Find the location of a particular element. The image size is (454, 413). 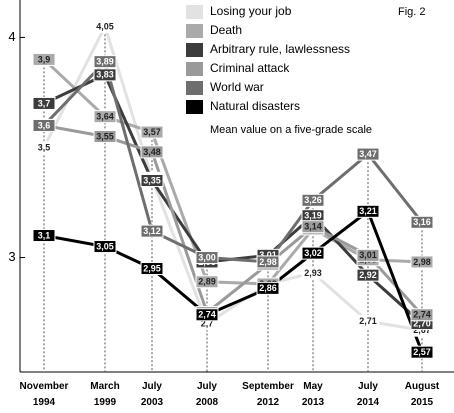

value-label: 3,7 is located at coordinates (44, 103).